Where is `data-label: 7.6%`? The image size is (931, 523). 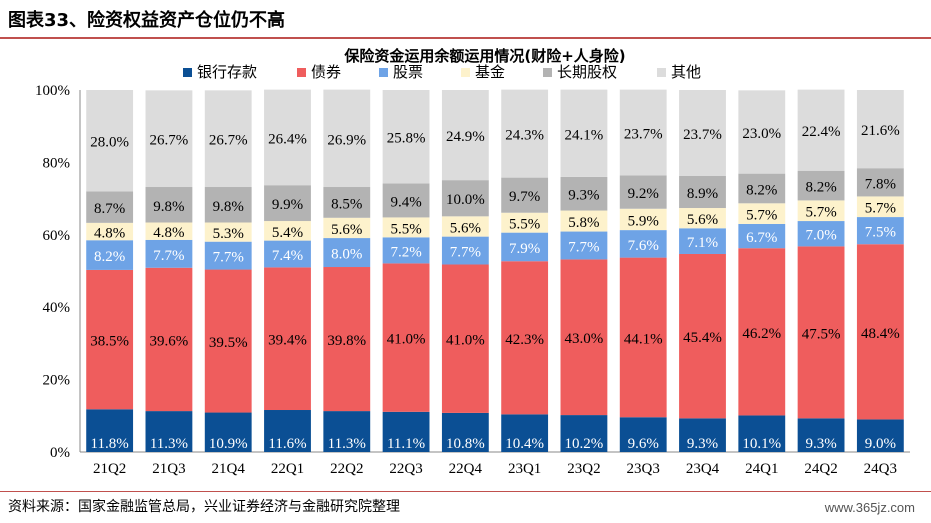
data-label: 7.6% is located at coordinates (643, 246).